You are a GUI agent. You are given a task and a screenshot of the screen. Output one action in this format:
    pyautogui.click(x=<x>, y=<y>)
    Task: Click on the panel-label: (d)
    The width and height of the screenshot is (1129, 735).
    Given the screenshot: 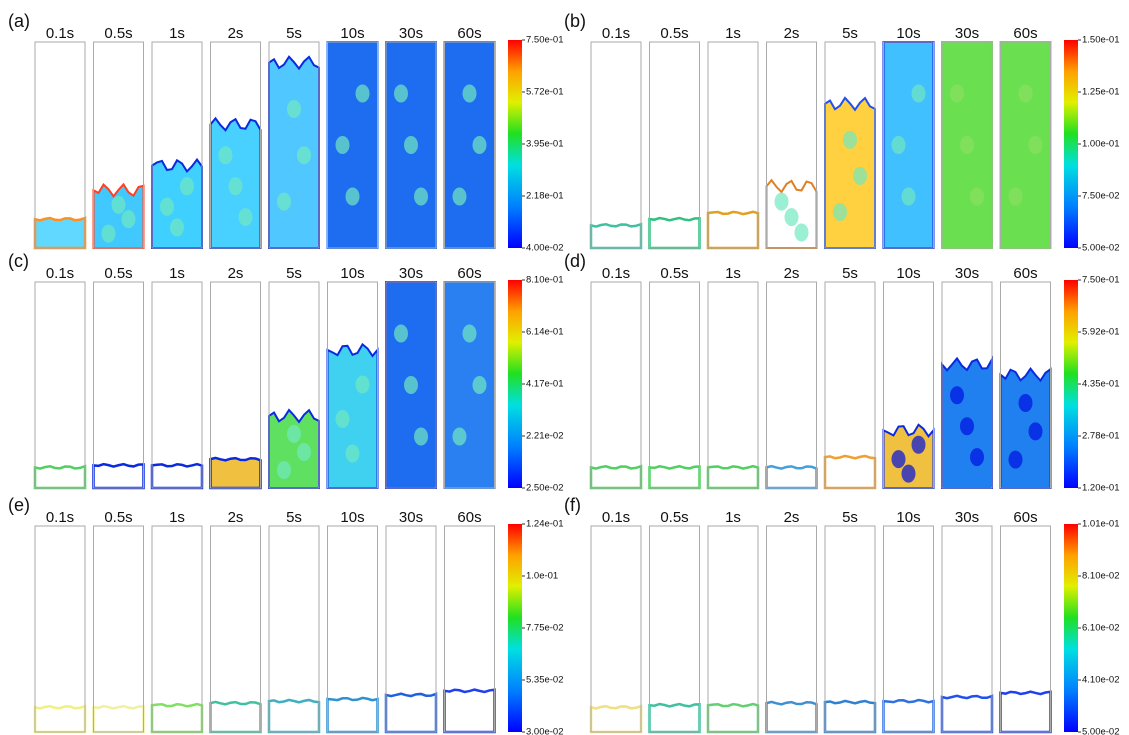 What is the action you would take?
    pyautogui.click(x=575, y=261)
    